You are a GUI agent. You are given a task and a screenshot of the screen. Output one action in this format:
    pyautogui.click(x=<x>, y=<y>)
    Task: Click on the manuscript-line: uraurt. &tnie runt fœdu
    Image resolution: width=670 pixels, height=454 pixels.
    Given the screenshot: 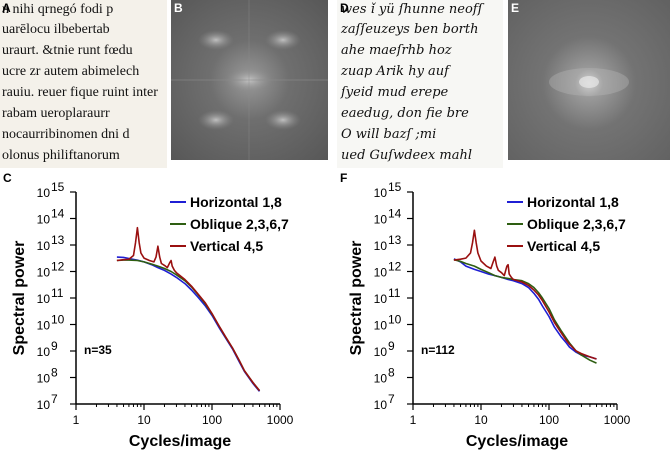 What is the action you would take?
    pyautogui.click(x=67, y=50)
    